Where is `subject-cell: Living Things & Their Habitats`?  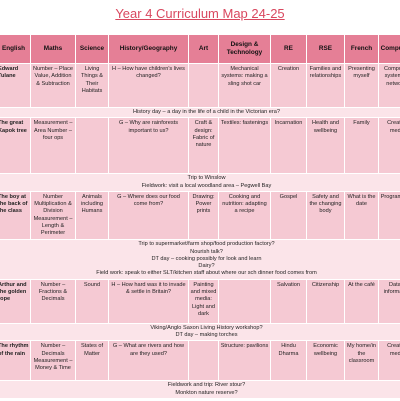 subject-cell: Living Things & Their Habitats is located at coordinates (92, 85).